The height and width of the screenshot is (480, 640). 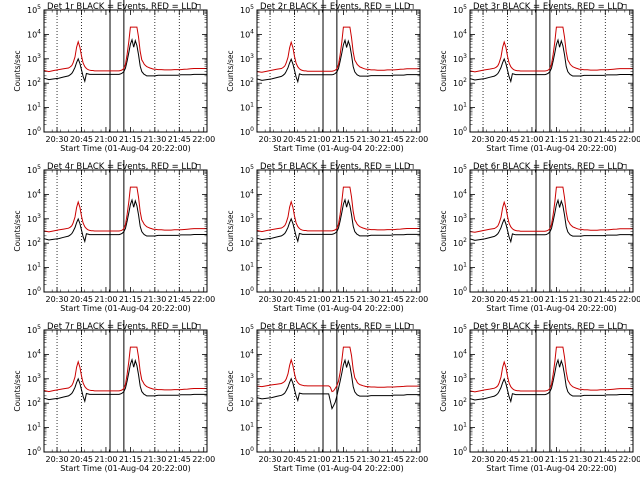 What do you see at coordinates (252, 376) in the screenshot?
I see `y-tick-exponent: 3` at bounding box center [252, 376].